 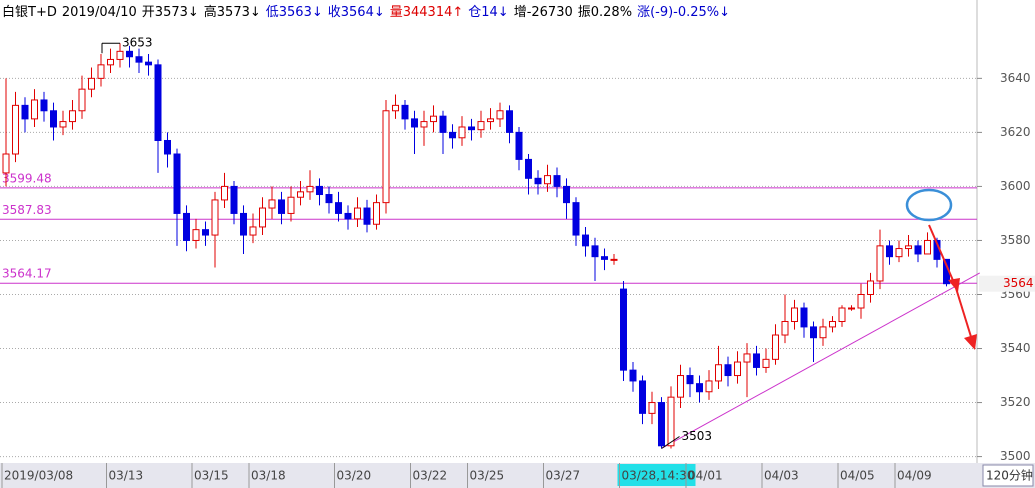 What do you see at coordinates (543, 12) in the screenshot?
I see `header-item: 增-26730` at bounding box center [543, 12].